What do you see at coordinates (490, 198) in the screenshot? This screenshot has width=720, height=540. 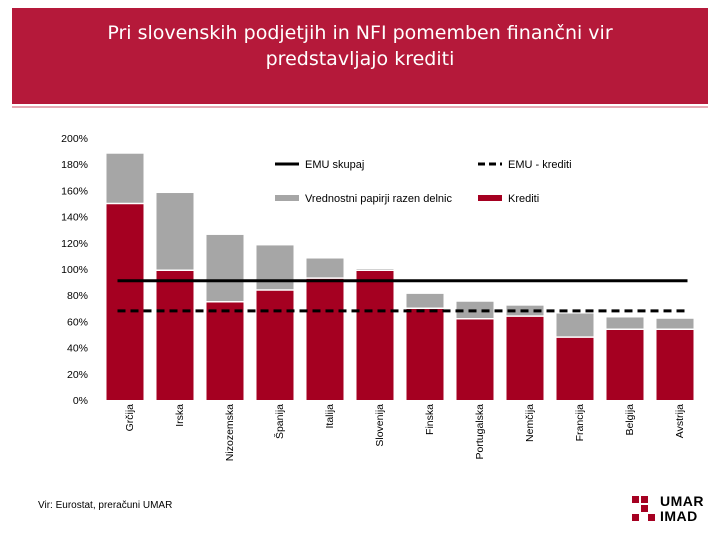 I see `legend-swatch-krediti` at bounding box center [490, 198].